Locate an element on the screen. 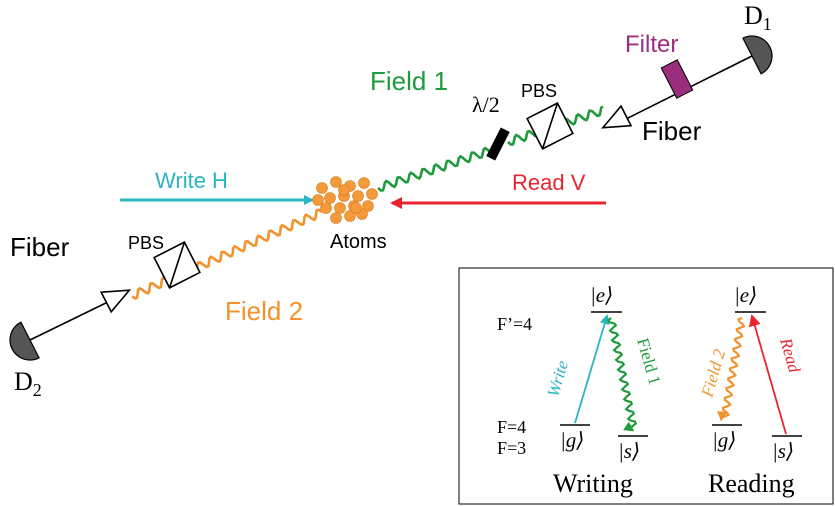 This screenshot has width=835, height=506. ket-s-reading: |s⟩ is located at coordinates (783, 451).